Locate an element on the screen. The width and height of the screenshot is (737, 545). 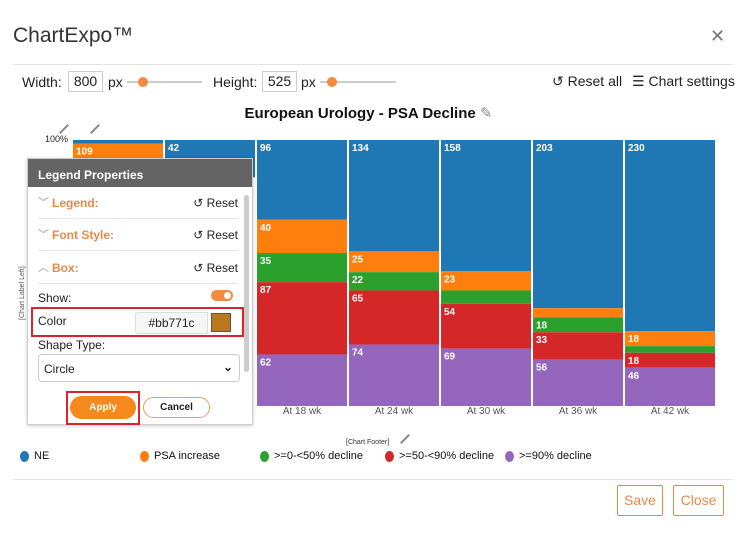
cancel-button: Cancel is located at coordinates (176, 407).